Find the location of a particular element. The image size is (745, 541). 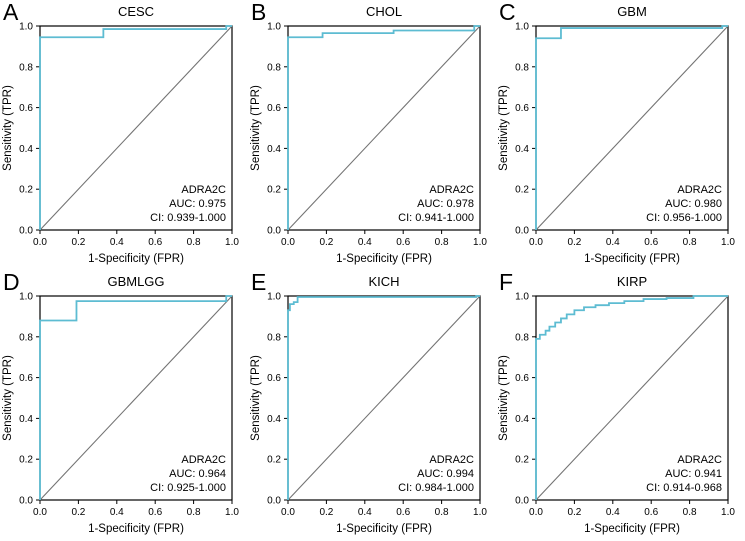

panel-letter: B is located at coordinates (258, 12).